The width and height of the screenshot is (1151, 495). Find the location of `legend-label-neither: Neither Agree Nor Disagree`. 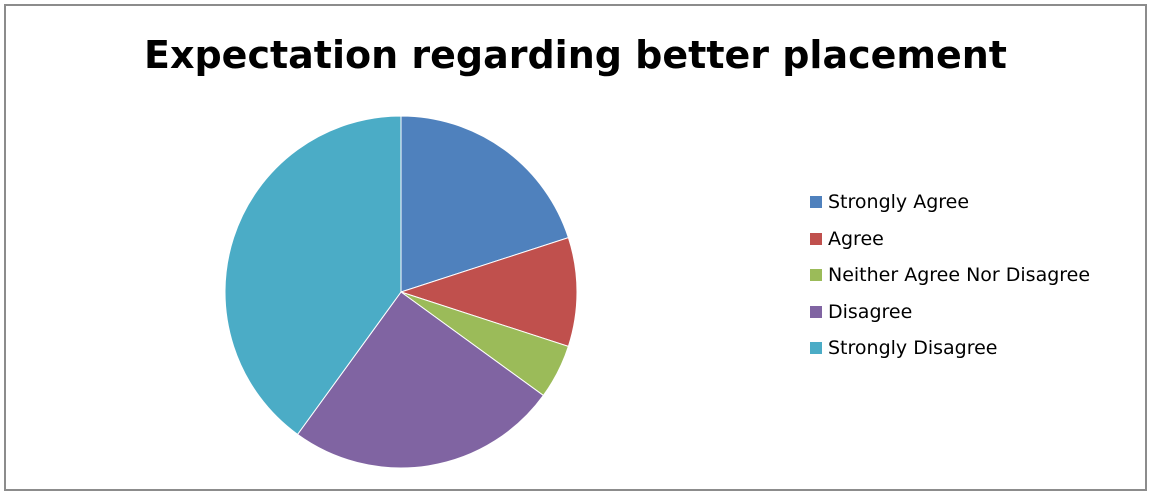

legend-label-neither: Neither Agree Nor Disagree is located at coordinates (959, 275).